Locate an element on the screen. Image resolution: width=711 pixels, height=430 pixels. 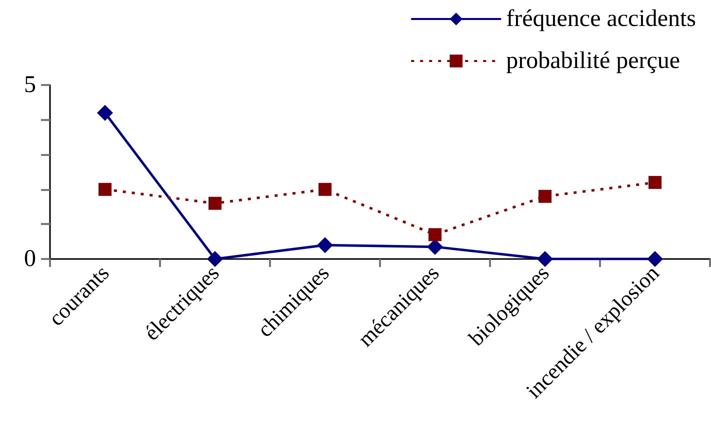
legend-label: probabilité perçue is located at coordinates (593, 61).